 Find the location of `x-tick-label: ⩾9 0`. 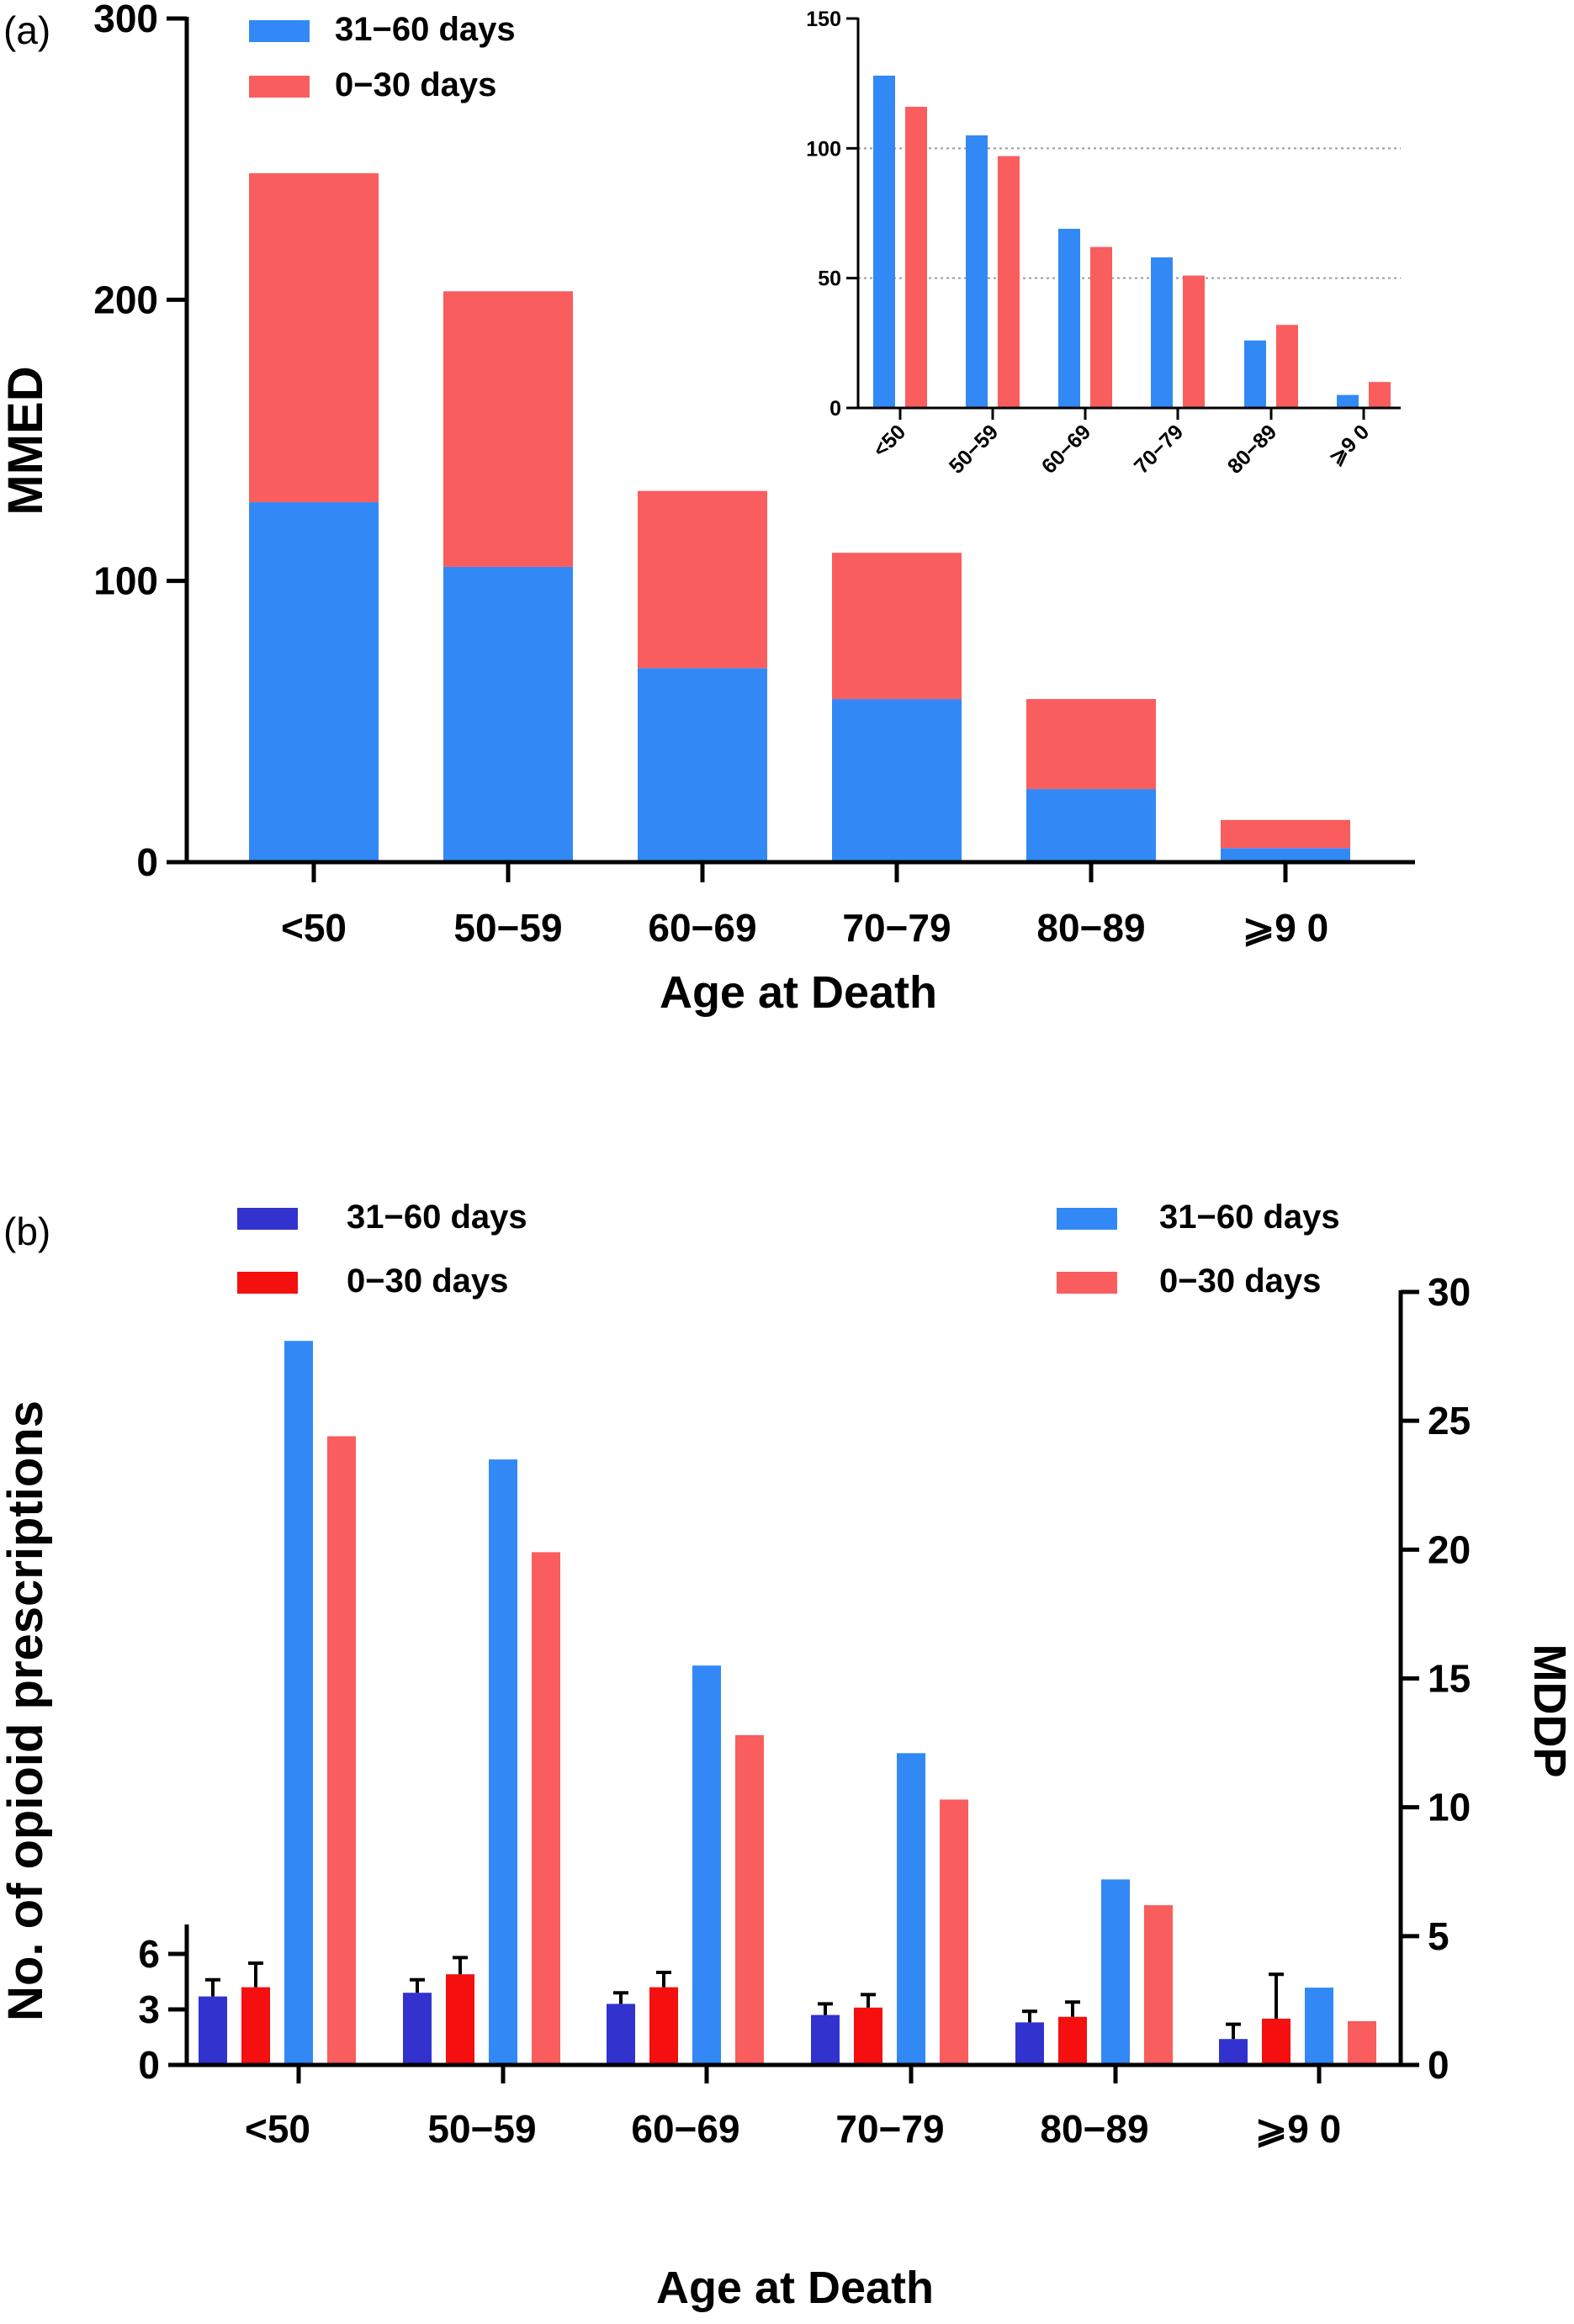

x-tick-label: ⩾9 0 is located at coordinates (1298, 2129).